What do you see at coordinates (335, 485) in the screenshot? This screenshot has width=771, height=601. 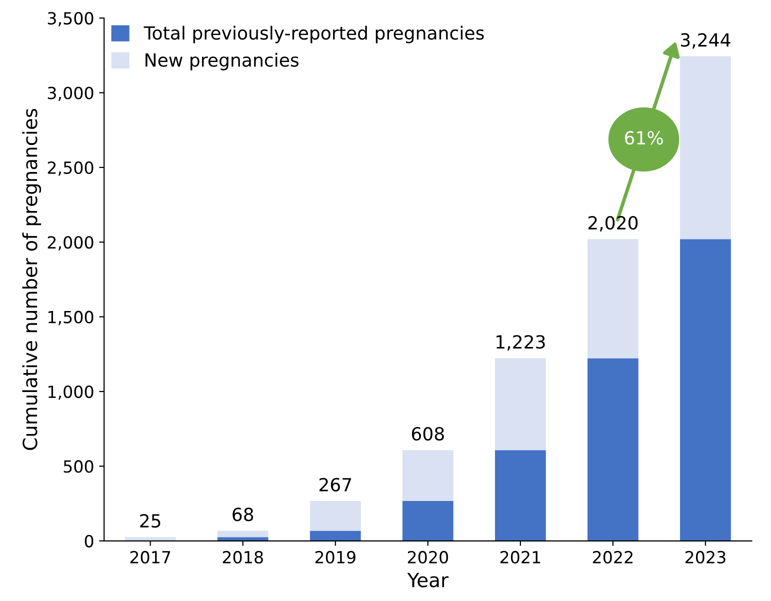 I see `total-label: 267` at bounding box center [335, 485].